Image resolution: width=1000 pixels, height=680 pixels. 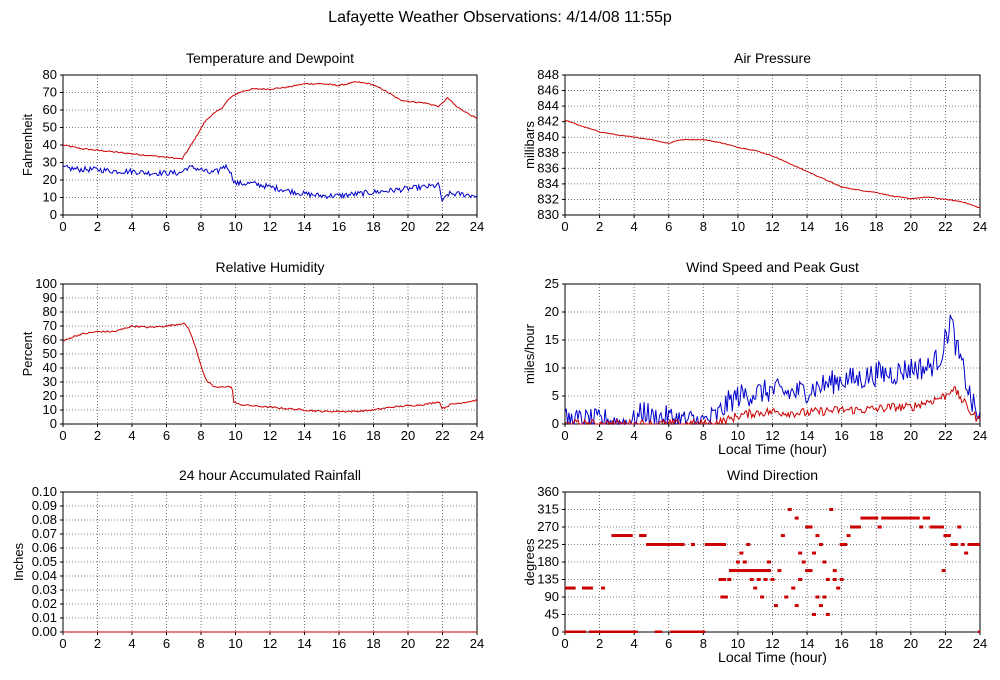 I want to click on y-tick-label: 842, so click(x=548, y=121).